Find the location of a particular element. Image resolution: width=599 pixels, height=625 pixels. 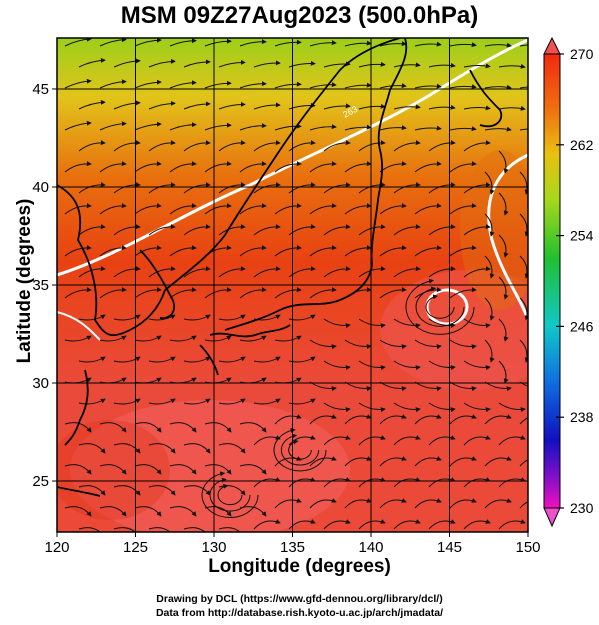

x-tick-label: 145 is located at coordinates (449, 547).